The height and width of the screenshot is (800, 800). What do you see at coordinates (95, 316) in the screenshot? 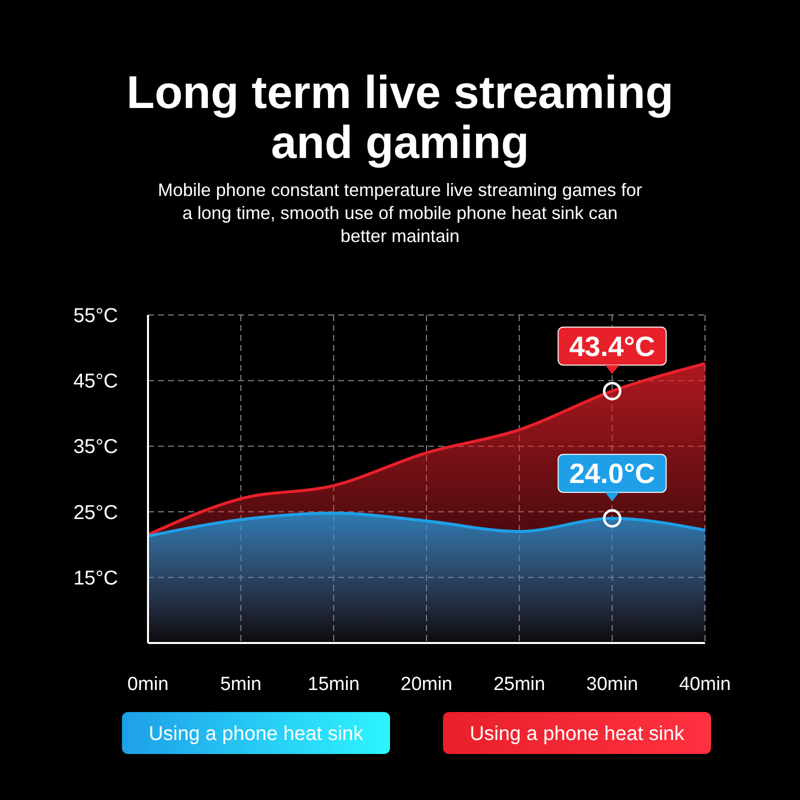
I see `y-tick-label: 55°C` at bounding box center [95, 316].